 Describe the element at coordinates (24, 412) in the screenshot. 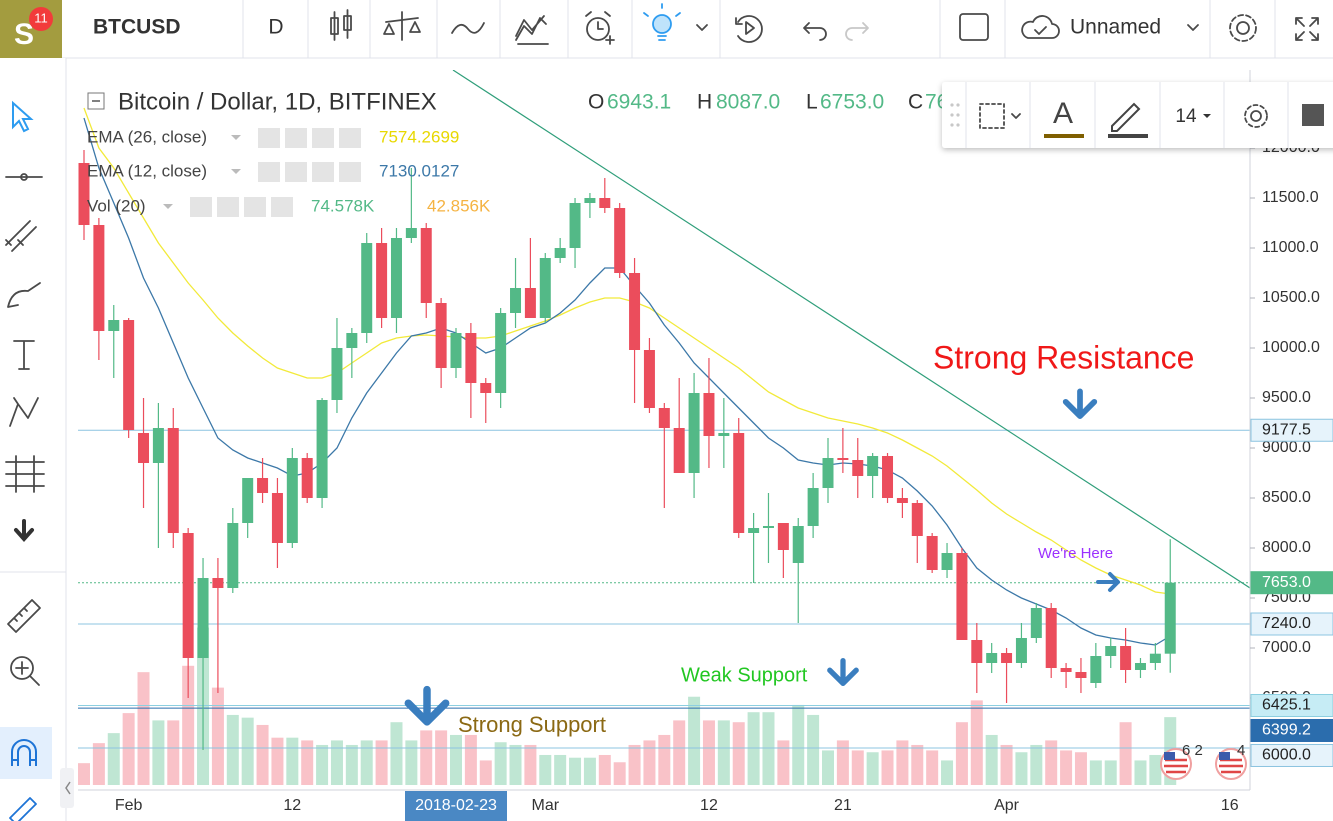

I see `pattern-tool` at that location.